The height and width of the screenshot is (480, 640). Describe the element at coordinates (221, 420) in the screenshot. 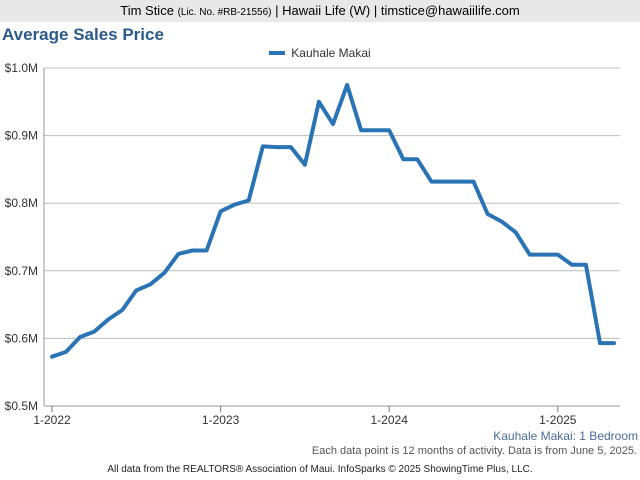

I see `x-tick-label: 1-2023` at that location.